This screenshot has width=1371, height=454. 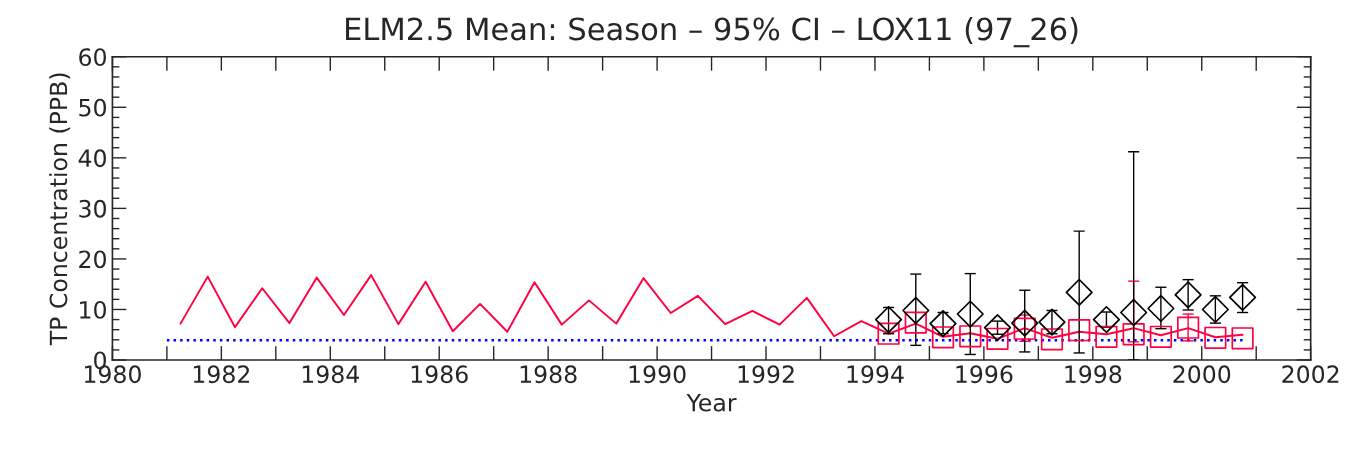 What do you see at coordinates (1310, 374) in the screenshot?
I see `x-tick-label: 2002` at bounding box center [1310, 374].